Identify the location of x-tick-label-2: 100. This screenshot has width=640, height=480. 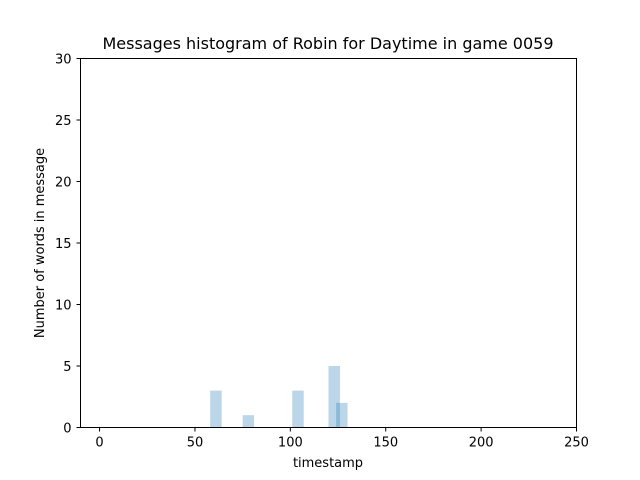
(290, 443).